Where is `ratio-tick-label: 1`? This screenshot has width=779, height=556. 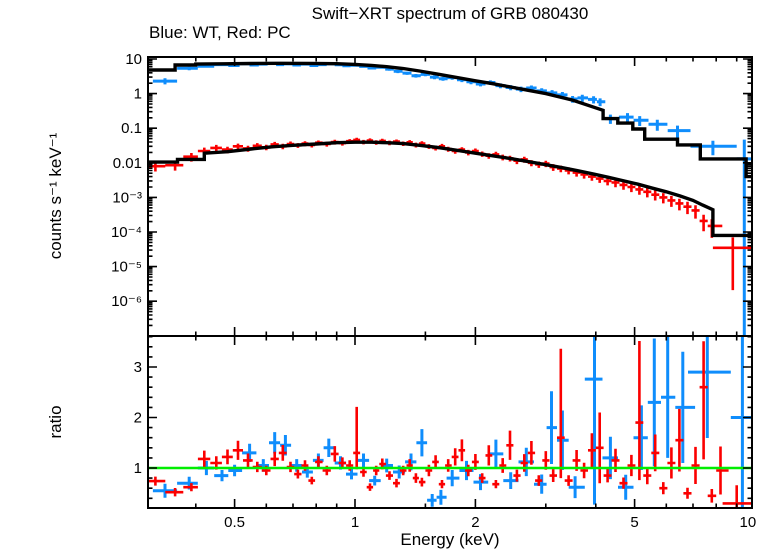
ratio-tick-label: 1 is located at coordinates (138, 468).